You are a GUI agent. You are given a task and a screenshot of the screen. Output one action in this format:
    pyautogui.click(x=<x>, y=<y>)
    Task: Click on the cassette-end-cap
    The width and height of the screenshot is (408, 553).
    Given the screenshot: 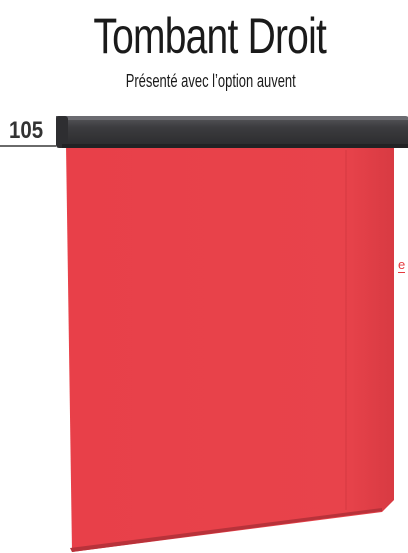 What is the action you would take?
    pyautogui.click(x=62, y=132)
    